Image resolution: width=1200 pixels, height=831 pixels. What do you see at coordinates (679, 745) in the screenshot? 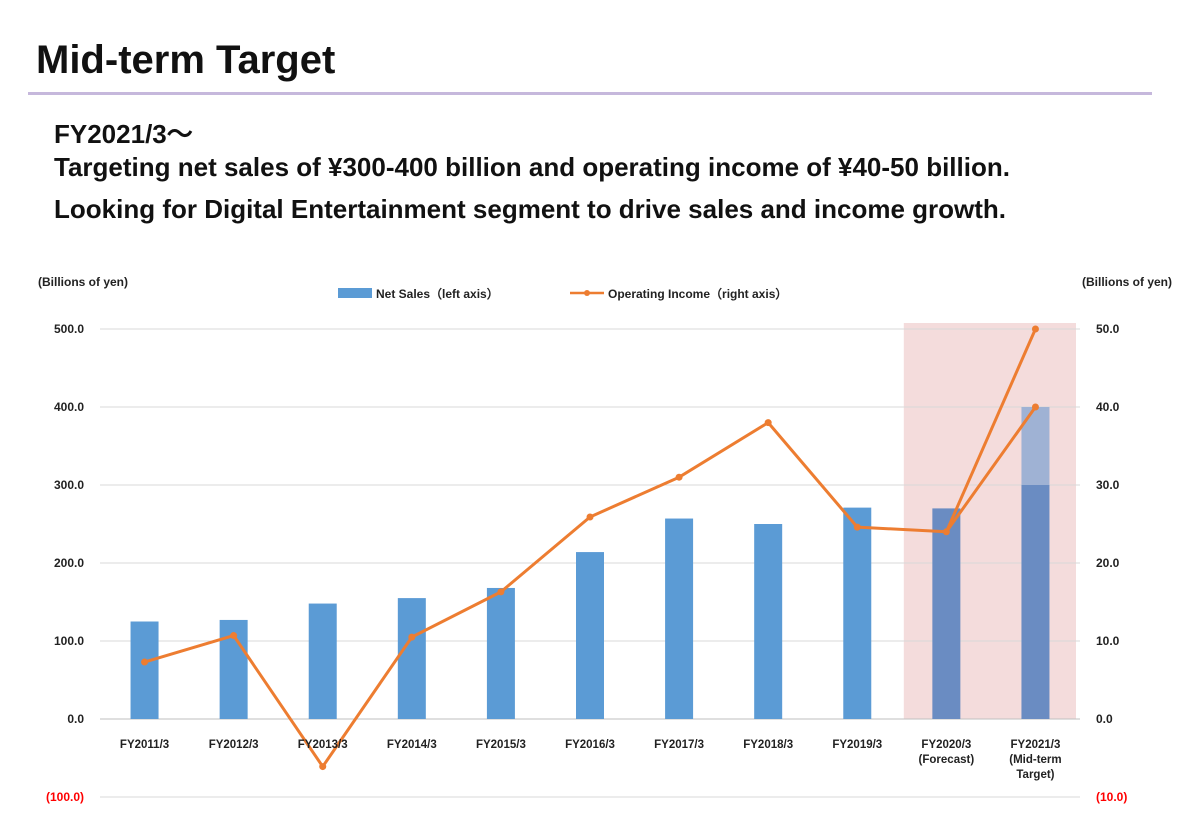
I see `x-tick-label: FY2017/3` at bounding box center [679, 745].